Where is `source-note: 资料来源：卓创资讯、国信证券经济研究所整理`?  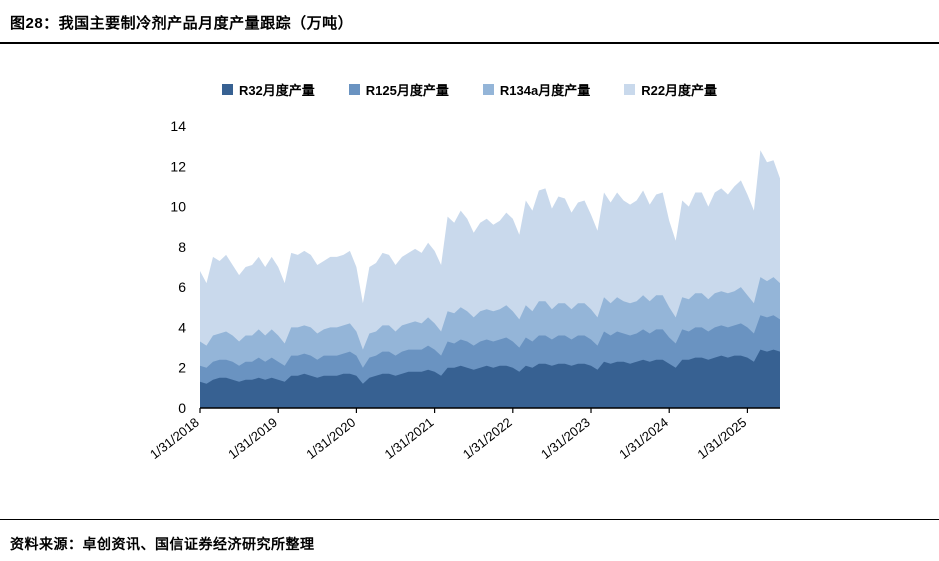 source-note: 资料来源：卓创资讯、国信证券经济研究所整理 is located at coordinates (162, 544).